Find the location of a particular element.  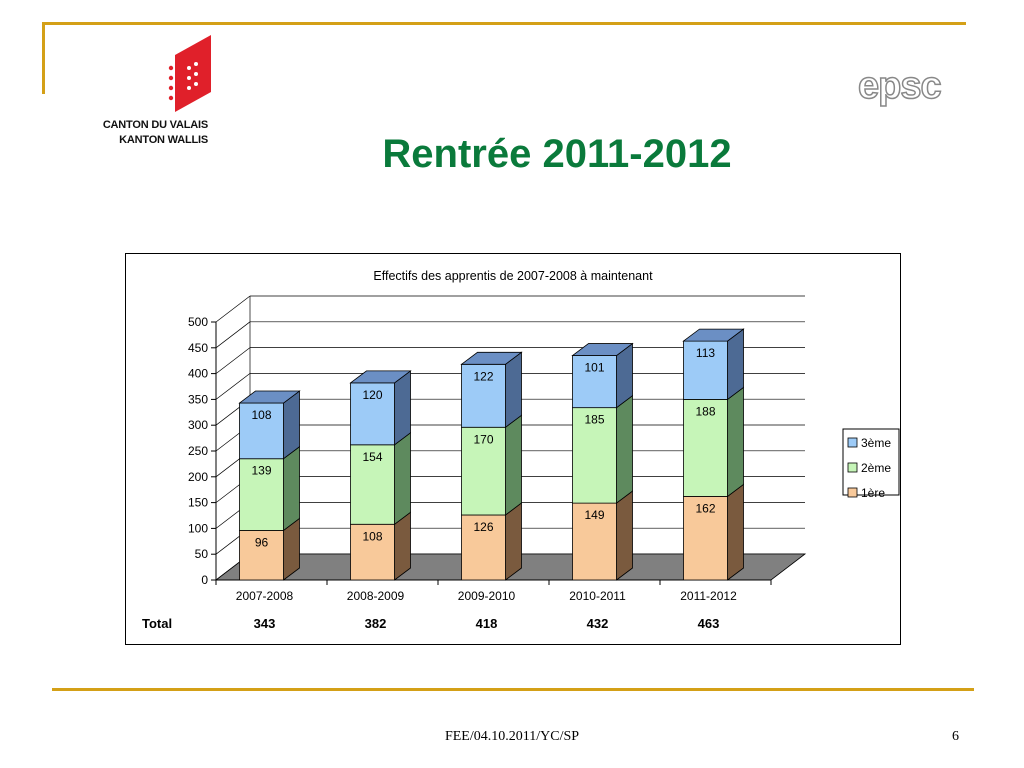

logo-text-line2: KANTON WALLIS is located at coordinates (163, 140).